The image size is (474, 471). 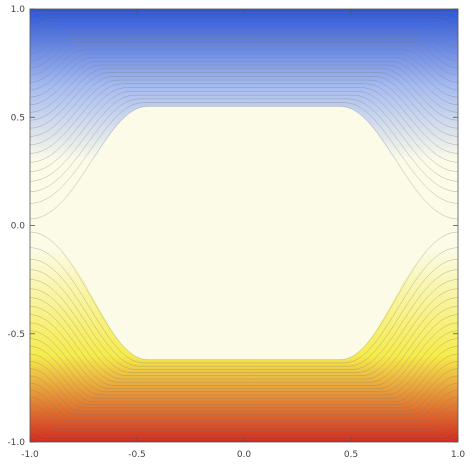 I want to click on y-tick-label: 0.5, so click(x=18, y=118).